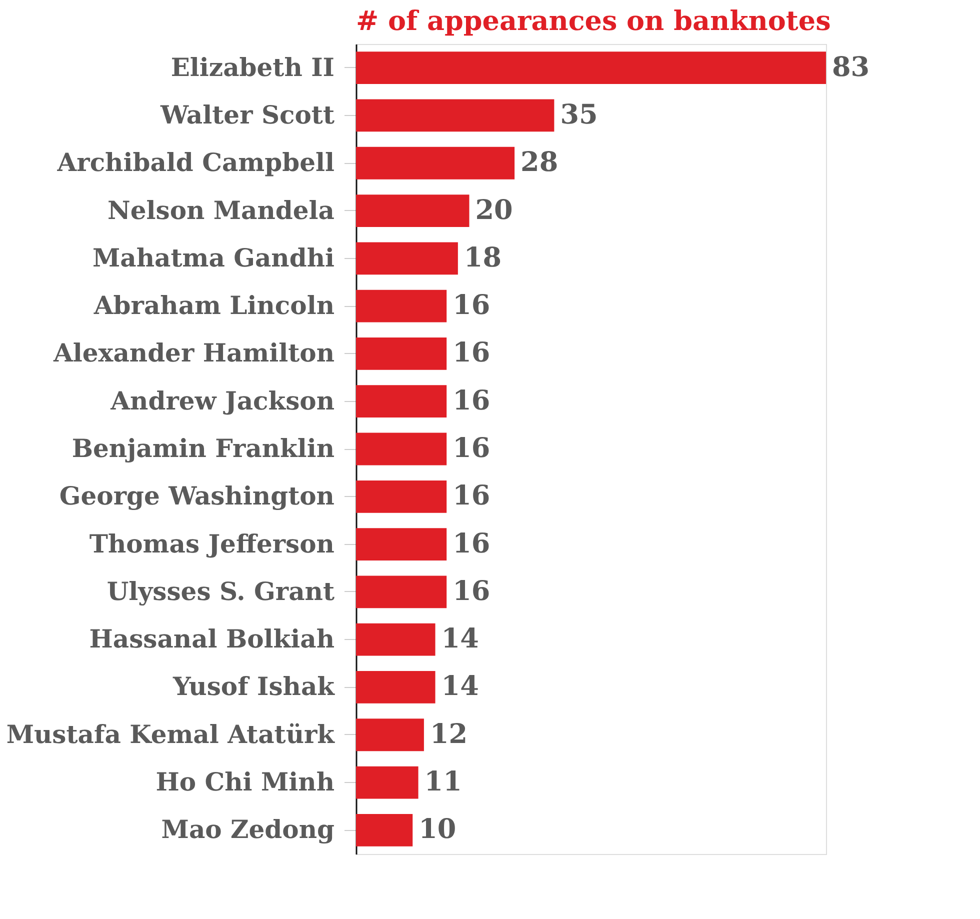  I want to click on y-tick-label: Archibald Campbell, so click(195, 163).